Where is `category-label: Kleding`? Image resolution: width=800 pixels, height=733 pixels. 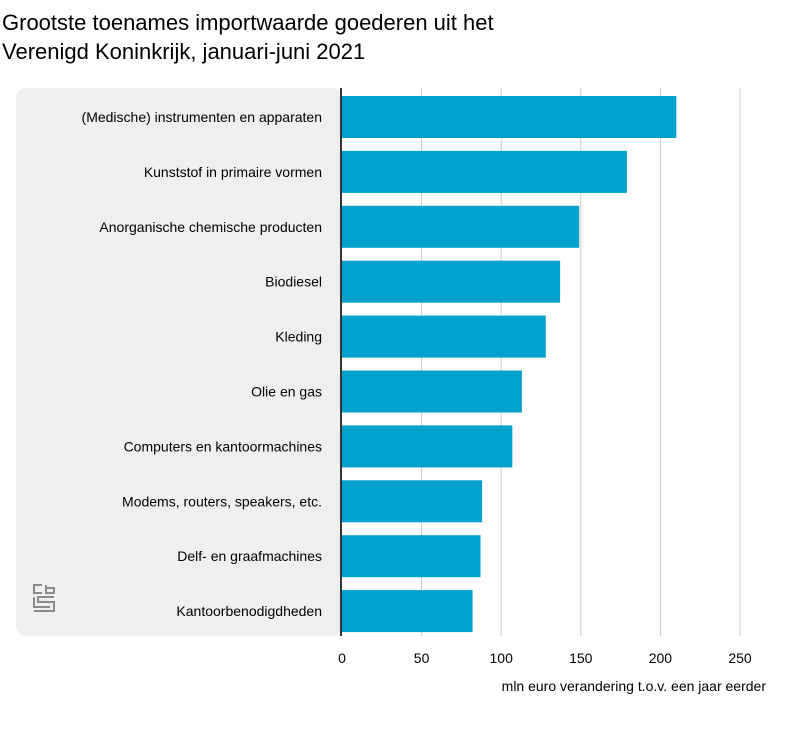 category-label: Kleding is located at coordinates (298, 337).